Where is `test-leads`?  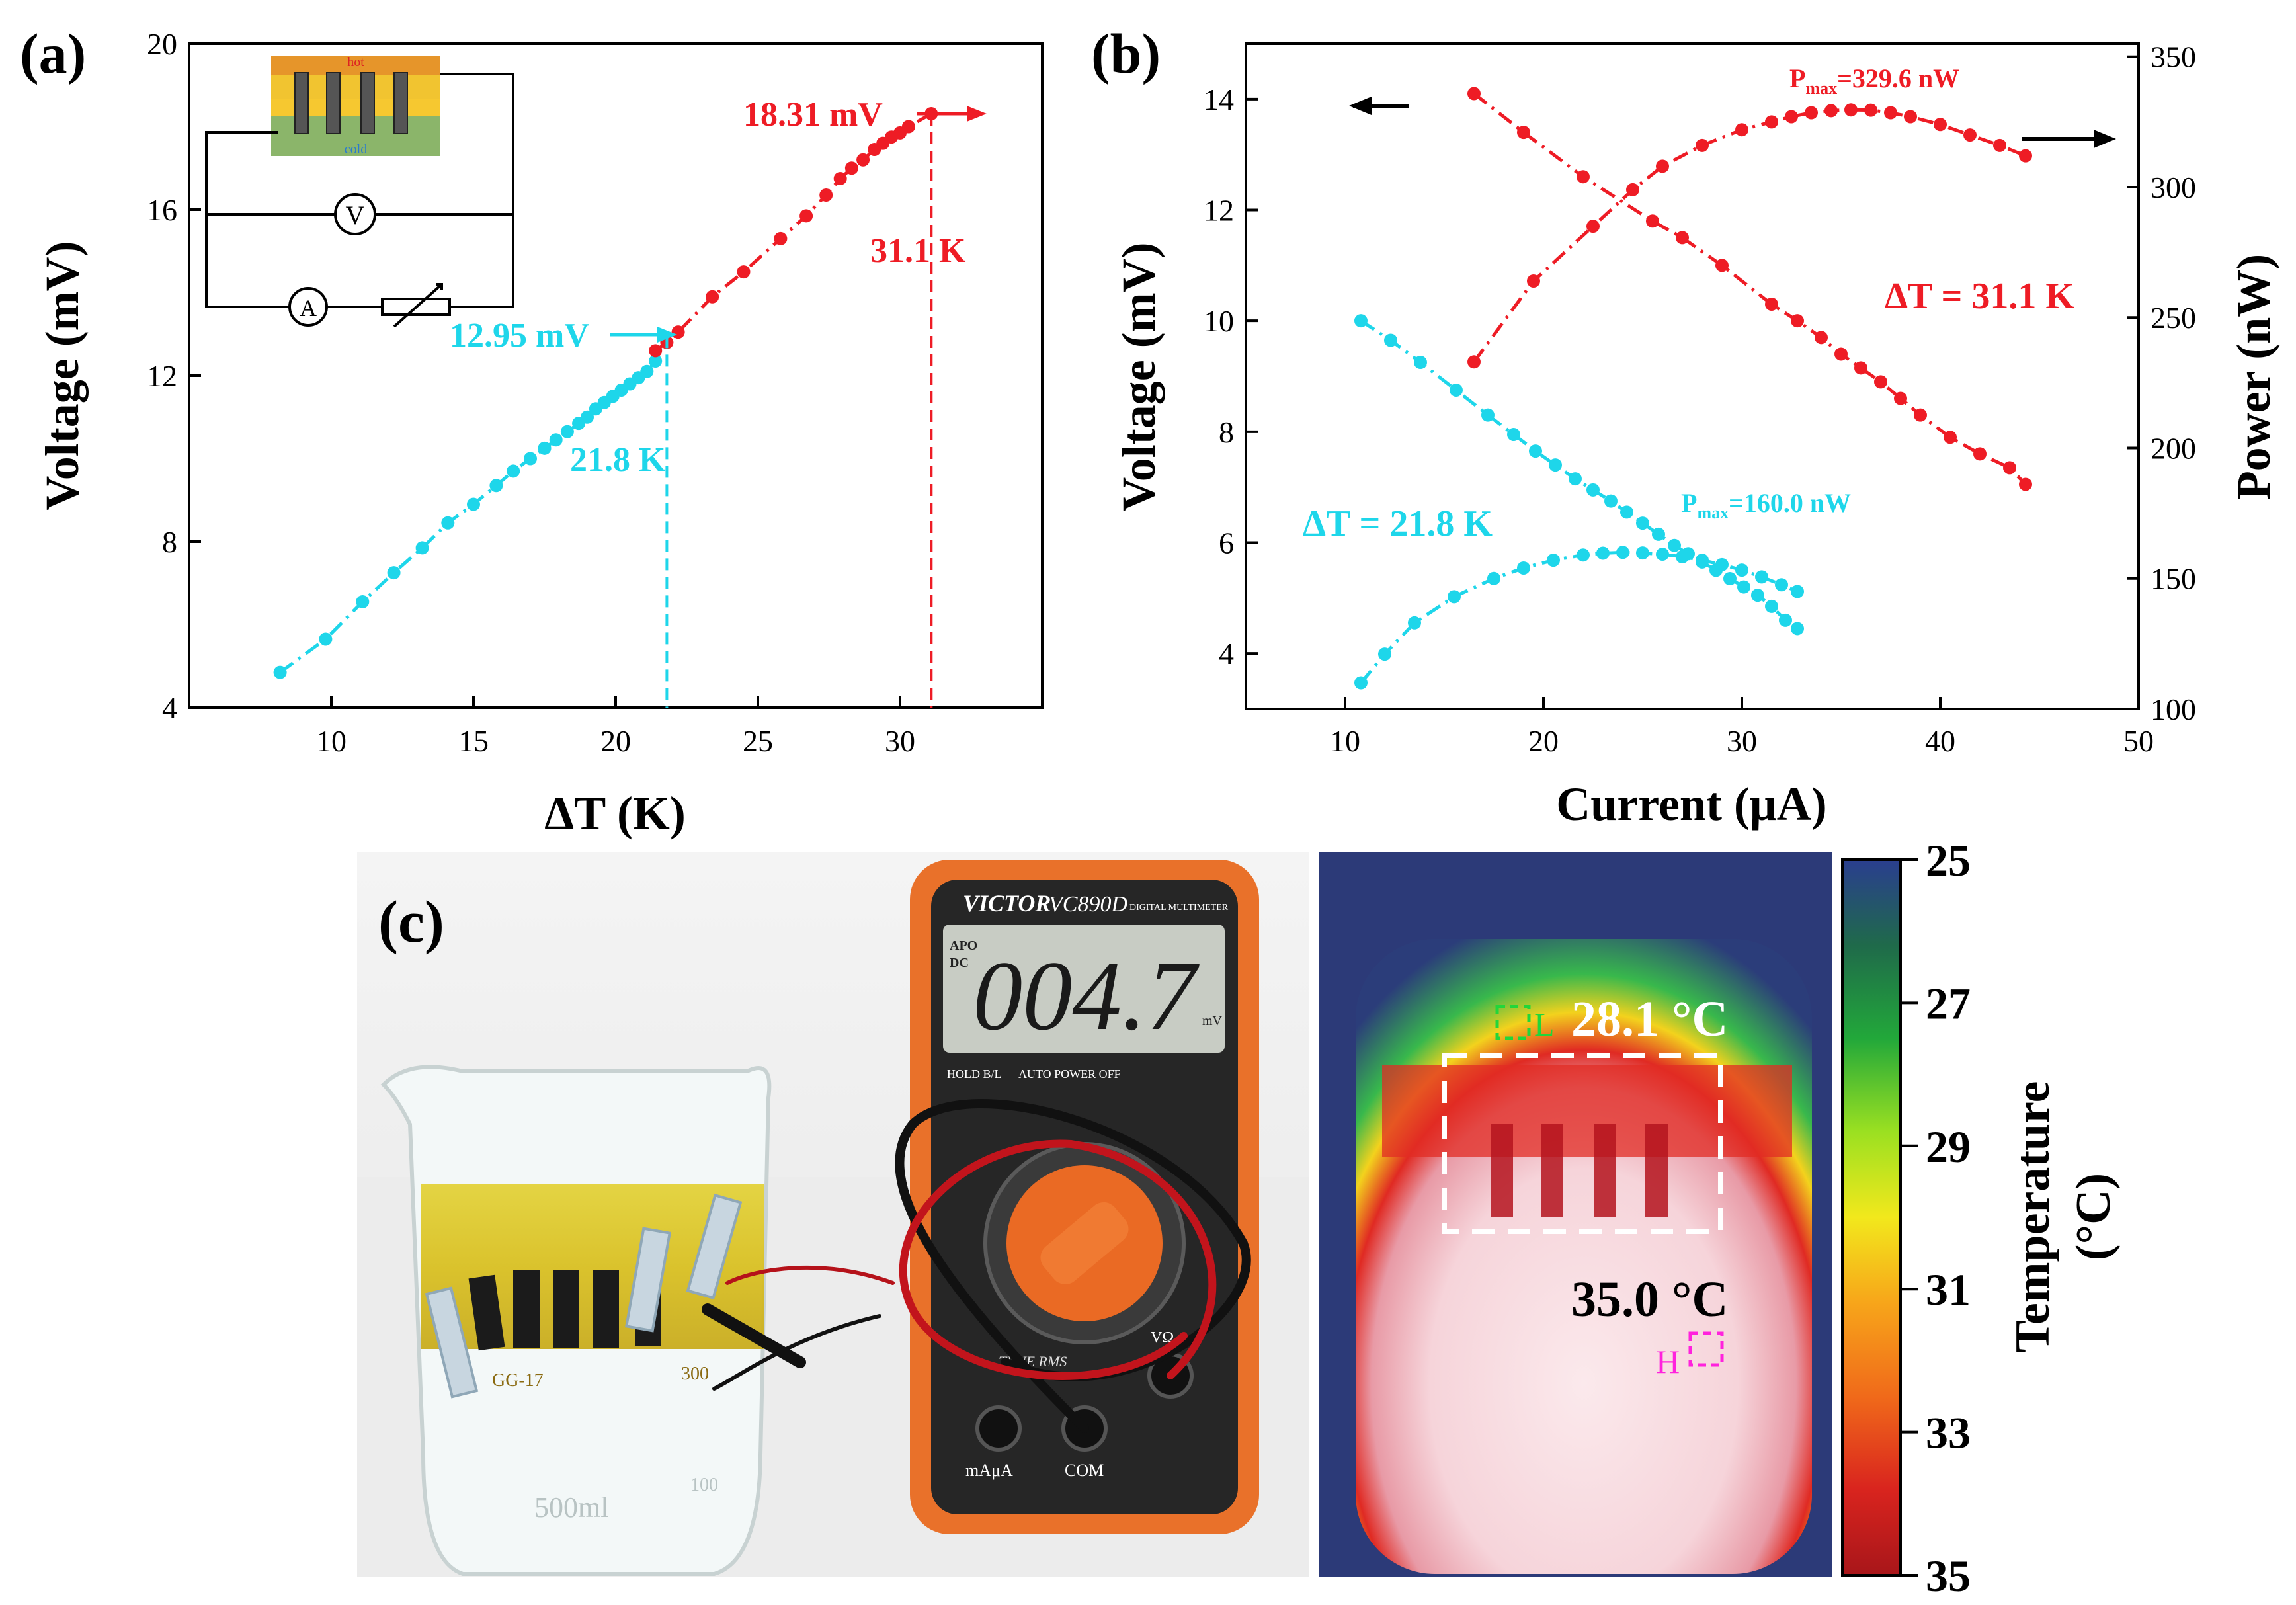 test-leads is located at coordinates (976, 1266).